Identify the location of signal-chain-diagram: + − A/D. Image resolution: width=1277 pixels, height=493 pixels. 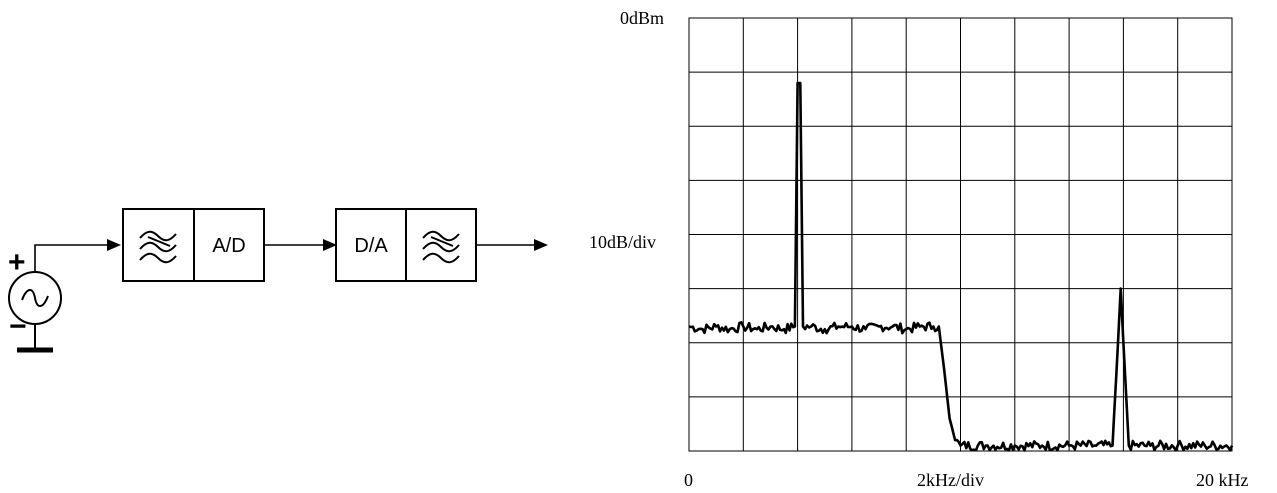
(278, 280).